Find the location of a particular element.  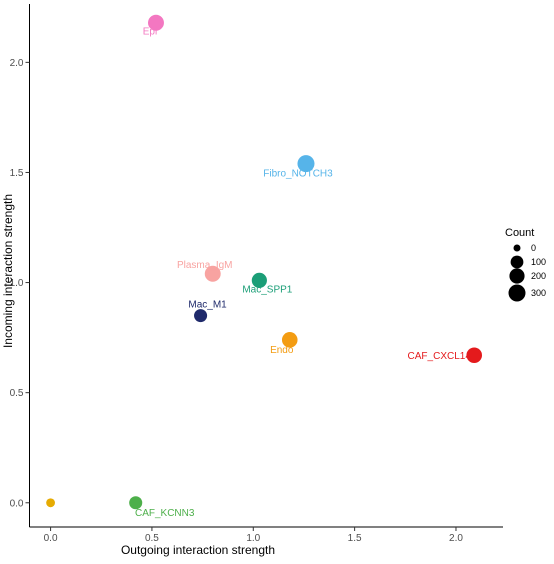

y-tick-label: 0.5 is located at coordinates (17, 393).